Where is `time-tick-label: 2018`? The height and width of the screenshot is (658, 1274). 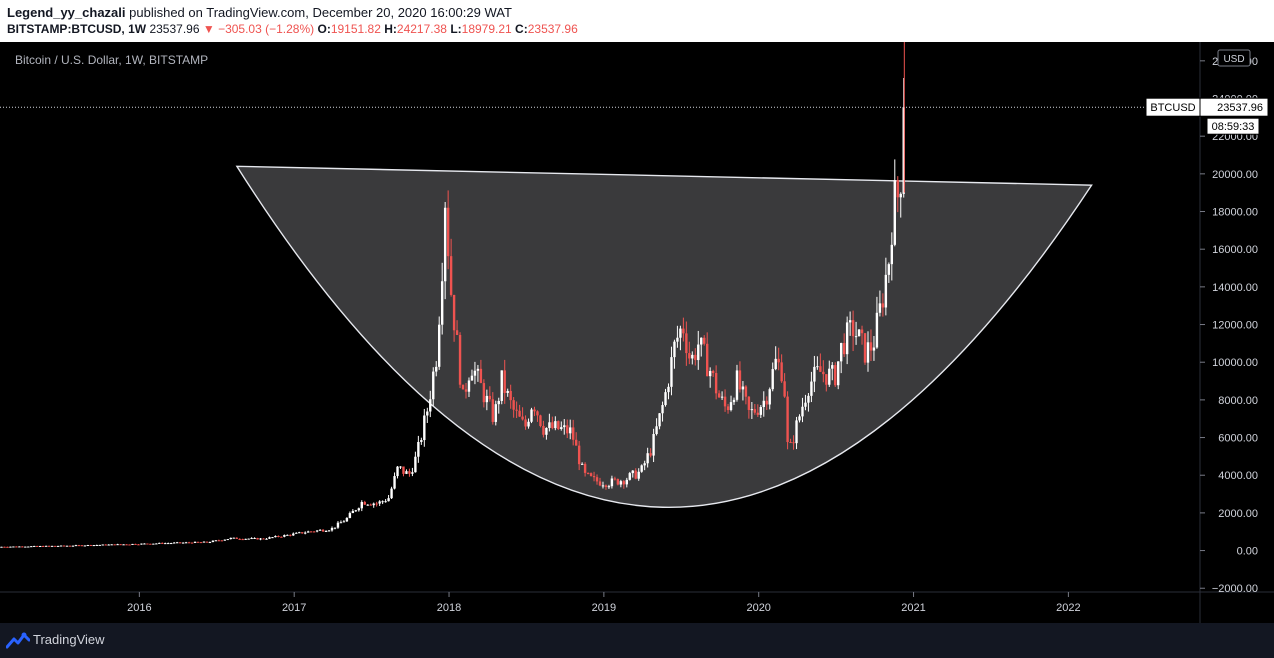
time-tick-label: 2018 is located at coordinates (449, 608).